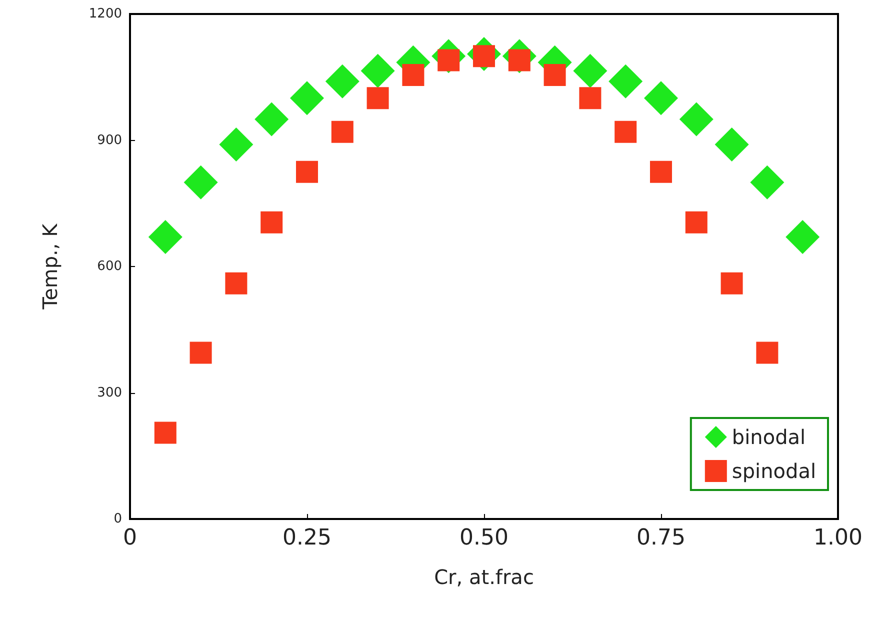 This screenshot has width=870, height=622. I want to click on x-axis-title: Cr, at.frac, so click(484, 577).